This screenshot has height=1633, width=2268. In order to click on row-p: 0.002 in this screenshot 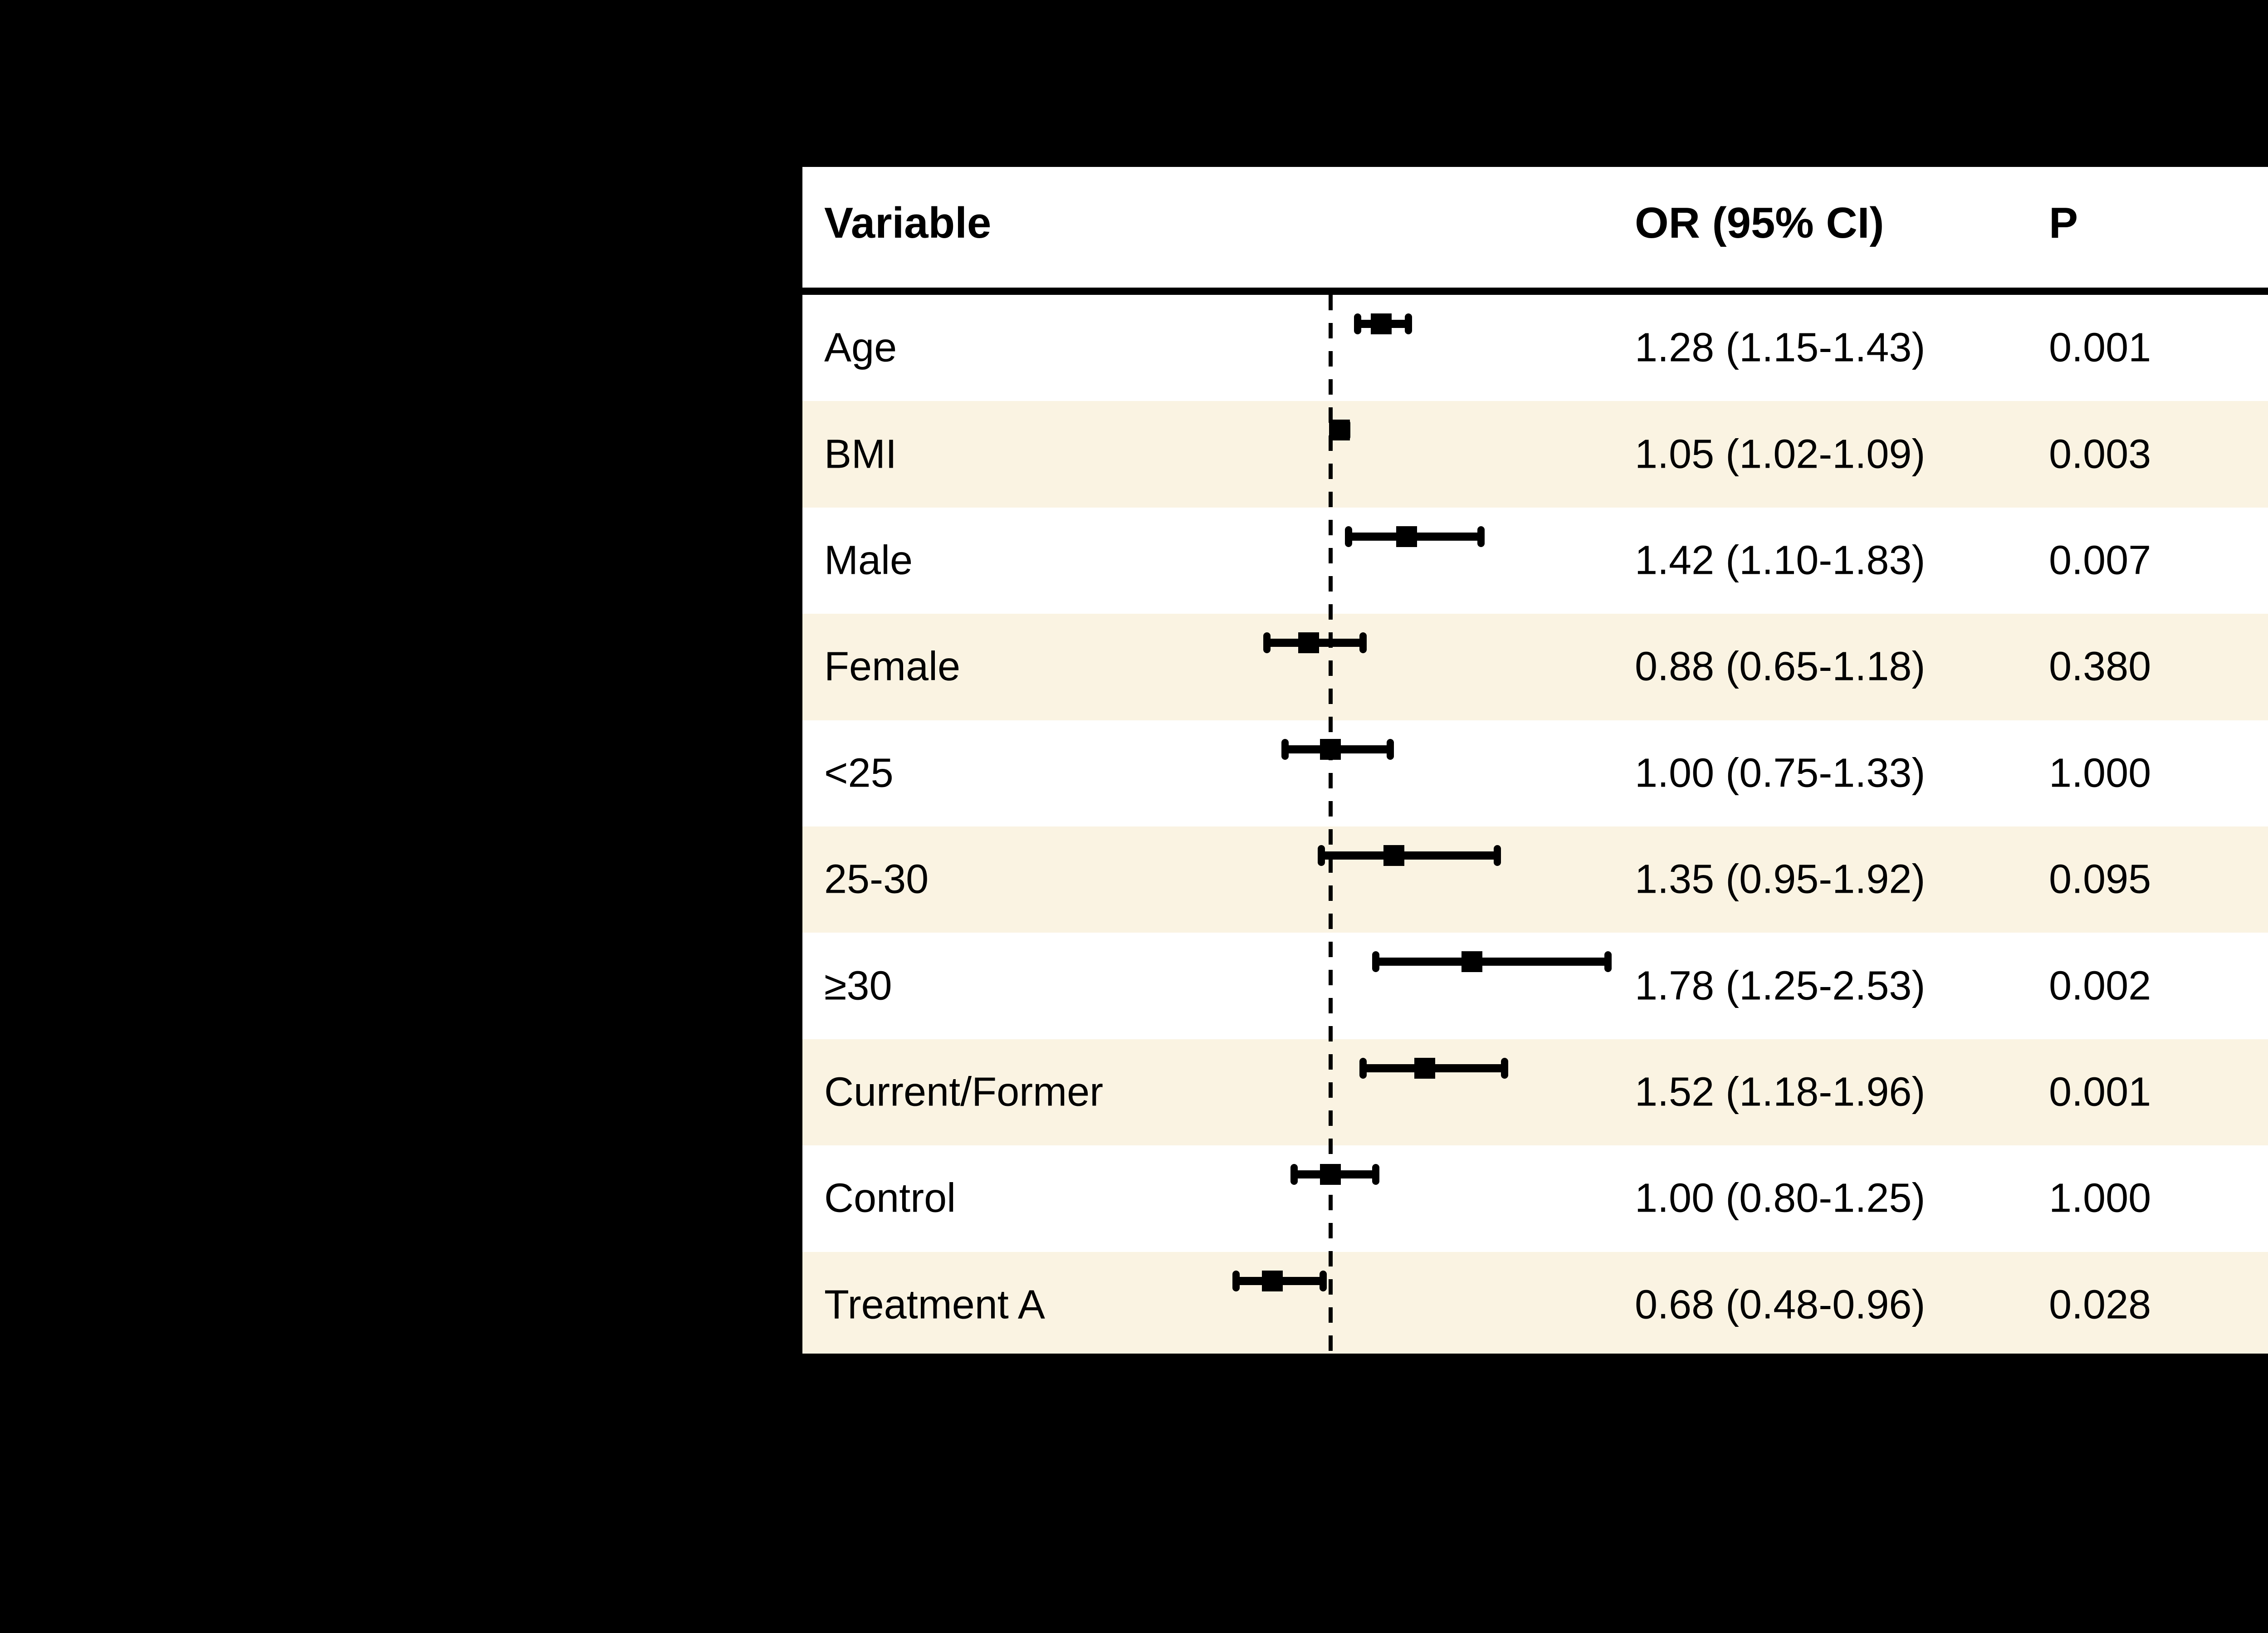, I will do `click(2100, 986)`.